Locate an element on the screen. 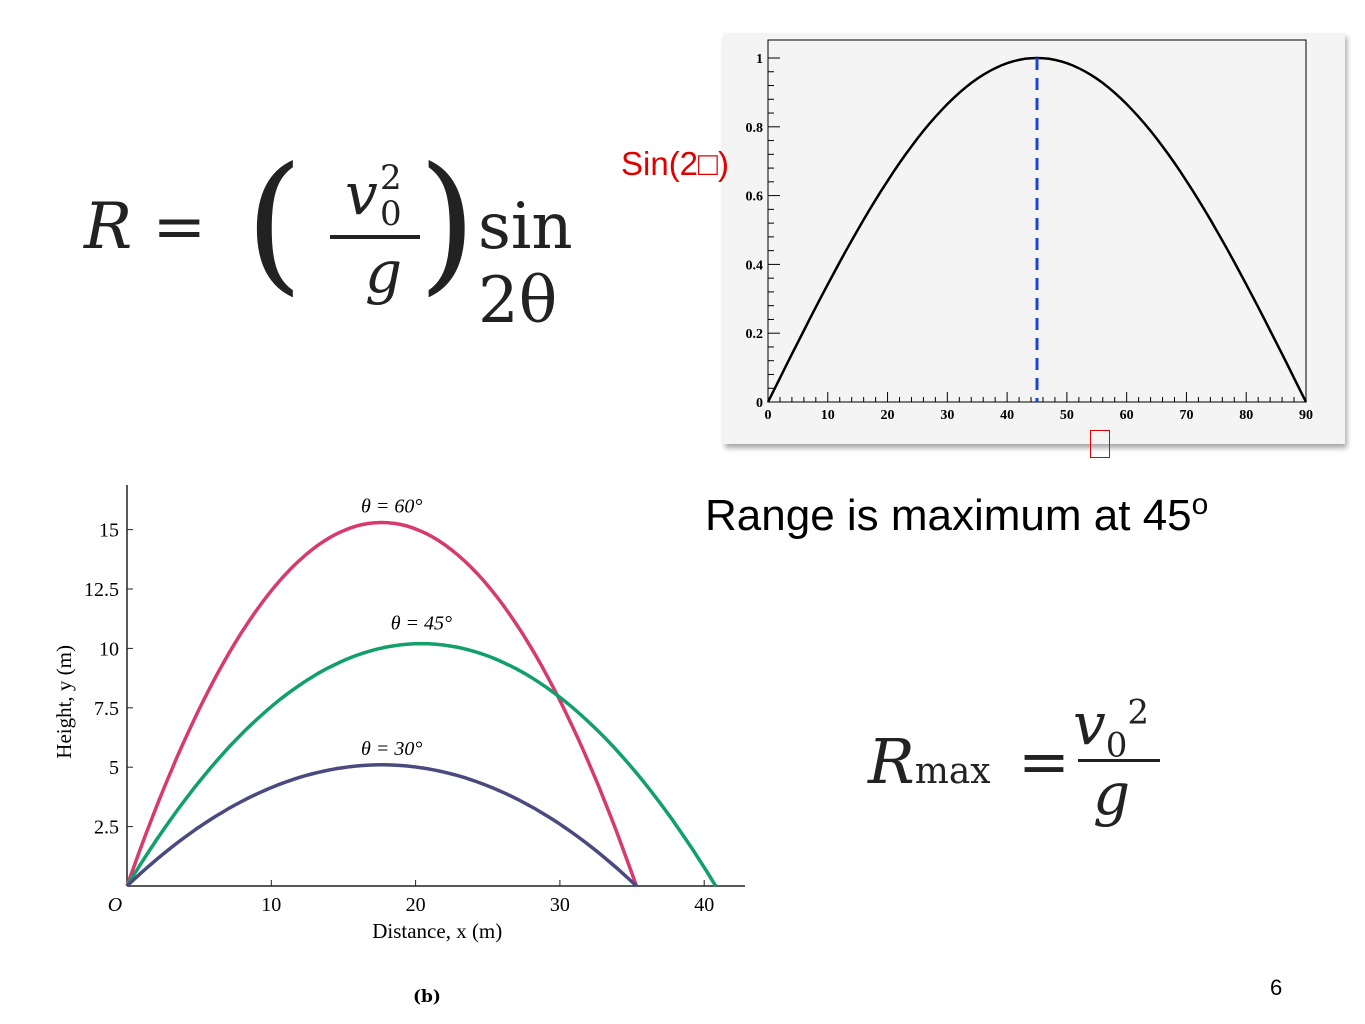 The width and height of the screenshot is (1365, 1024). sin-y-tick-label: 0.4 is located at coordinates (755, 265).